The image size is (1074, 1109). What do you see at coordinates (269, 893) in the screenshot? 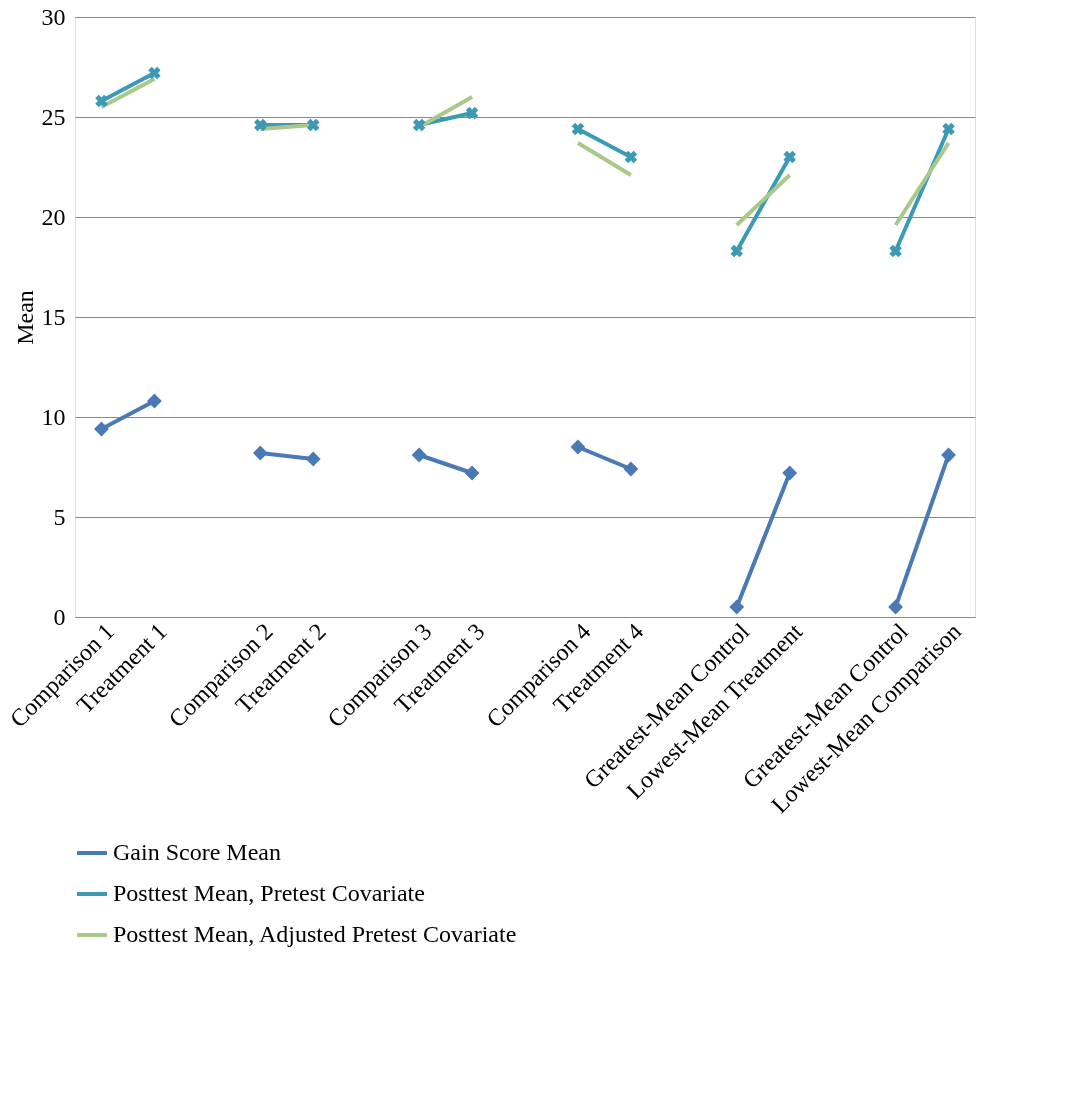
I see `legend-label: Posttest Mean, Pretest Covariate` at bounding box center [269, 893].